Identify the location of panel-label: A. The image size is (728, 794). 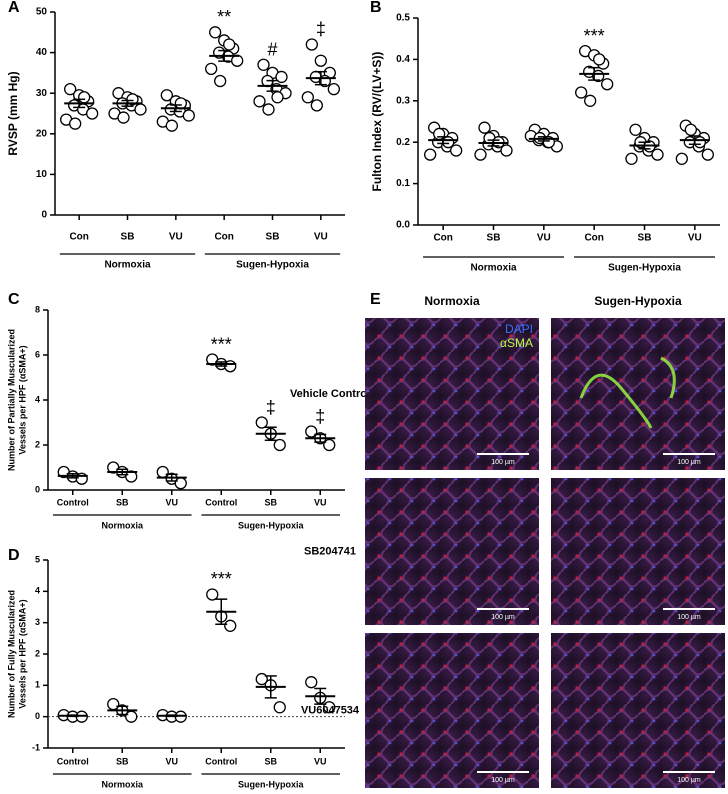
(14, 8).